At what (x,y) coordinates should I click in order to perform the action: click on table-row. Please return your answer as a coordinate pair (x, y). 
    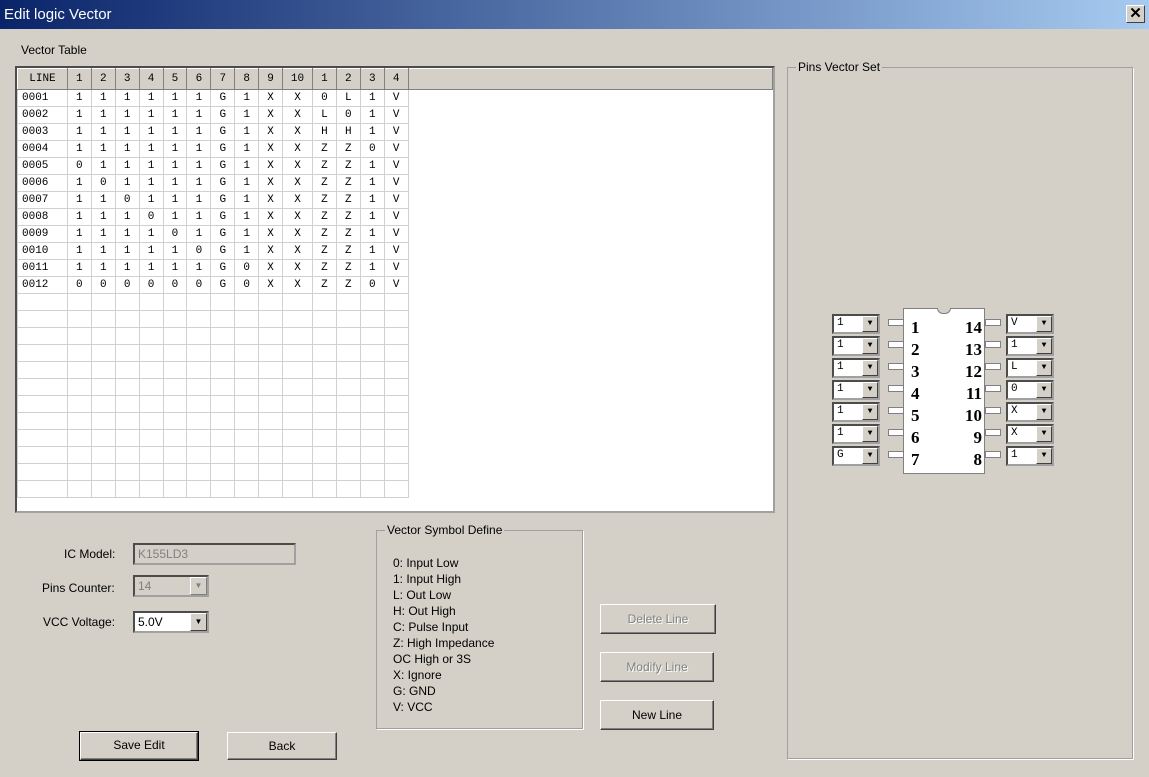
    Looking at the image, I should click on (395, 438).